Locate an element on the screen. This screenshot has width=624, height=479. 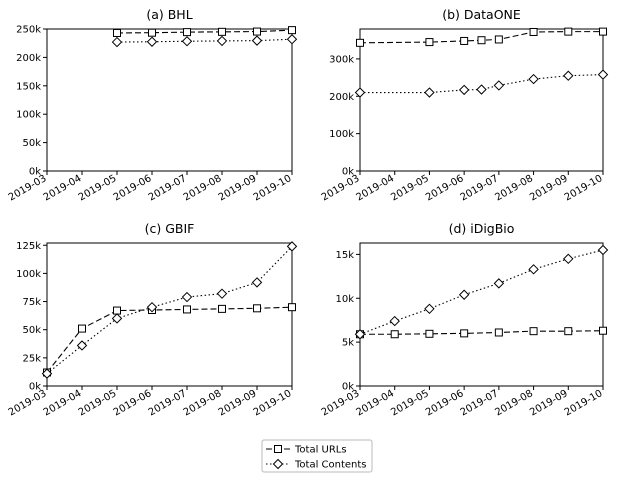
y-tick-label: 250k is located at coordinates (28, 30).